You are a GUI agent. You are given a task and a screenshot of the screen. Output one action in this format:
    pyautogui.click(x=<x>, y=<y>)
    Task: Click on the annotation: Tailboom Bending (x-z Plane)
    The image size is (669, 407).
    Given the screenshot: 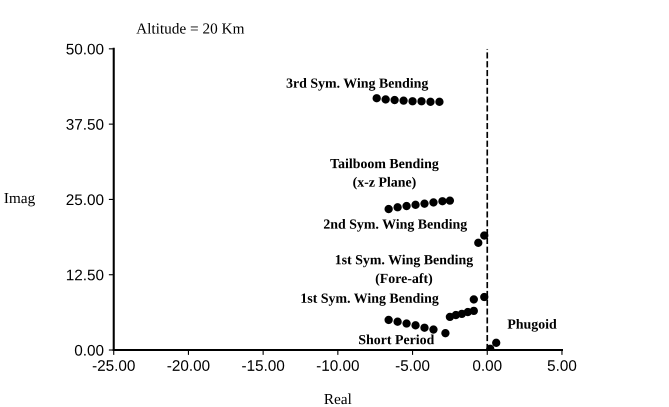 What is the action you would take?
    pyautogui.click(x=384, y=174)
    